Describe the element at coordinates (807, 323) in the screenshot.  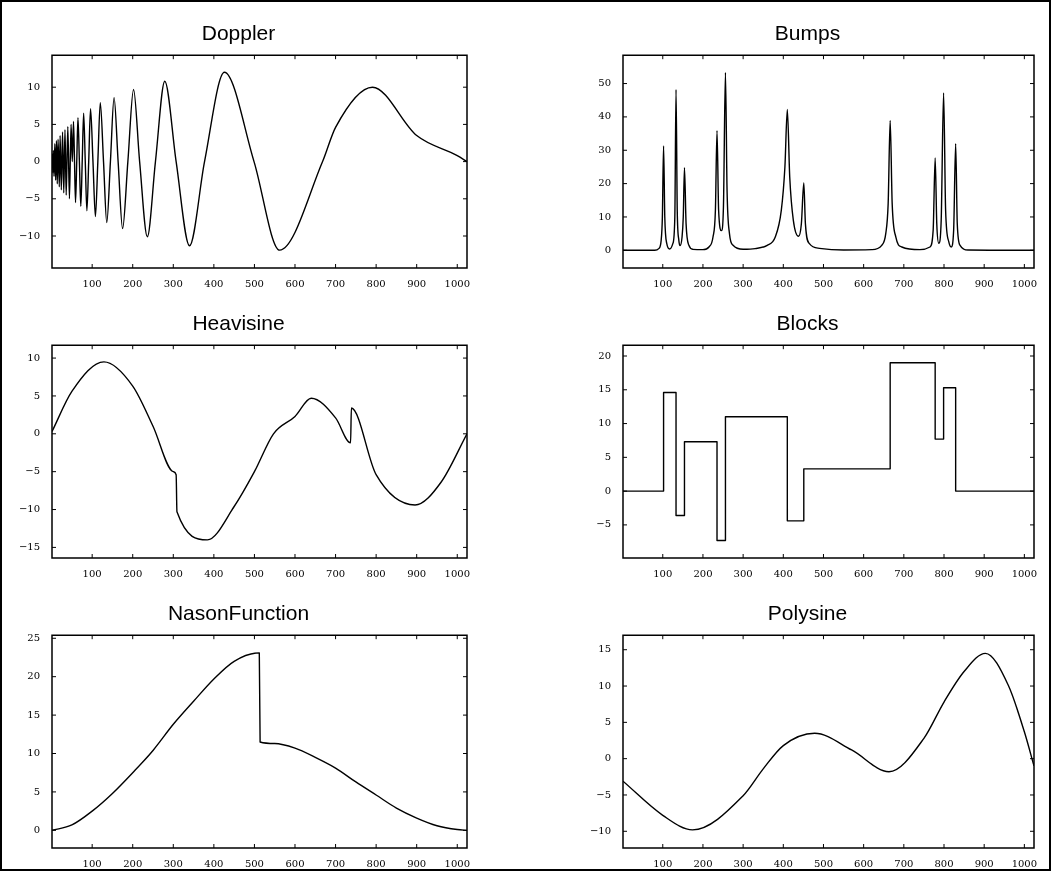
I see `chart-title: Blocks` at that location.